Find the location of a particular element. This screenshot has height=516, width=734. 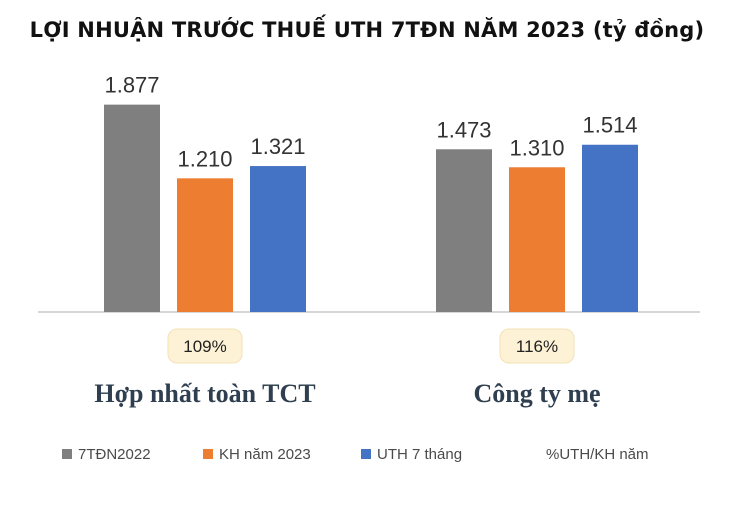

data-label: 1.877 is located at coordinates (131, 85).